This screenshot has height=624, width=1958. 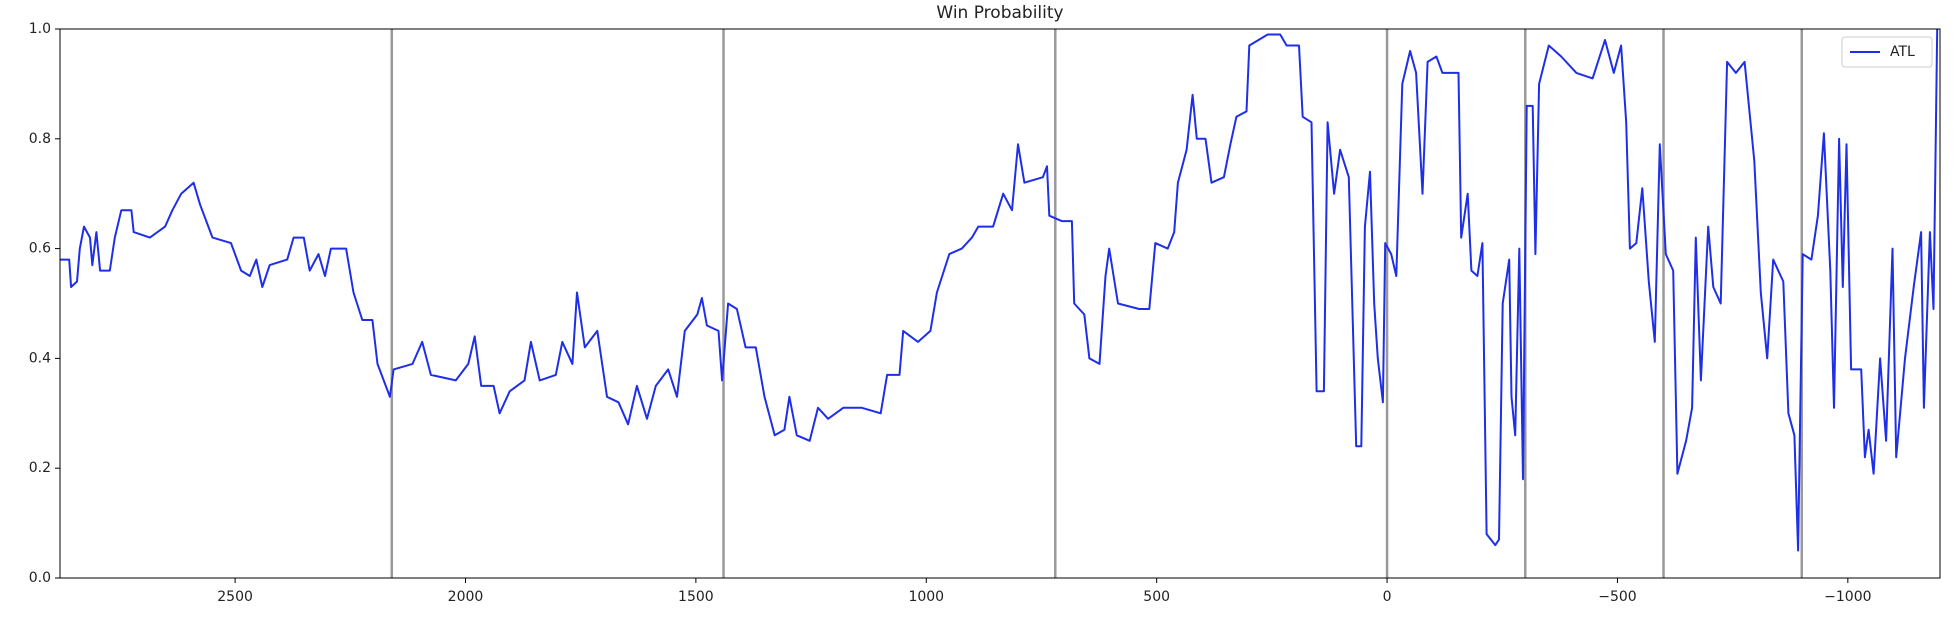 I want to click on y-tick-label: 0.2, so click(x=40, y=468).